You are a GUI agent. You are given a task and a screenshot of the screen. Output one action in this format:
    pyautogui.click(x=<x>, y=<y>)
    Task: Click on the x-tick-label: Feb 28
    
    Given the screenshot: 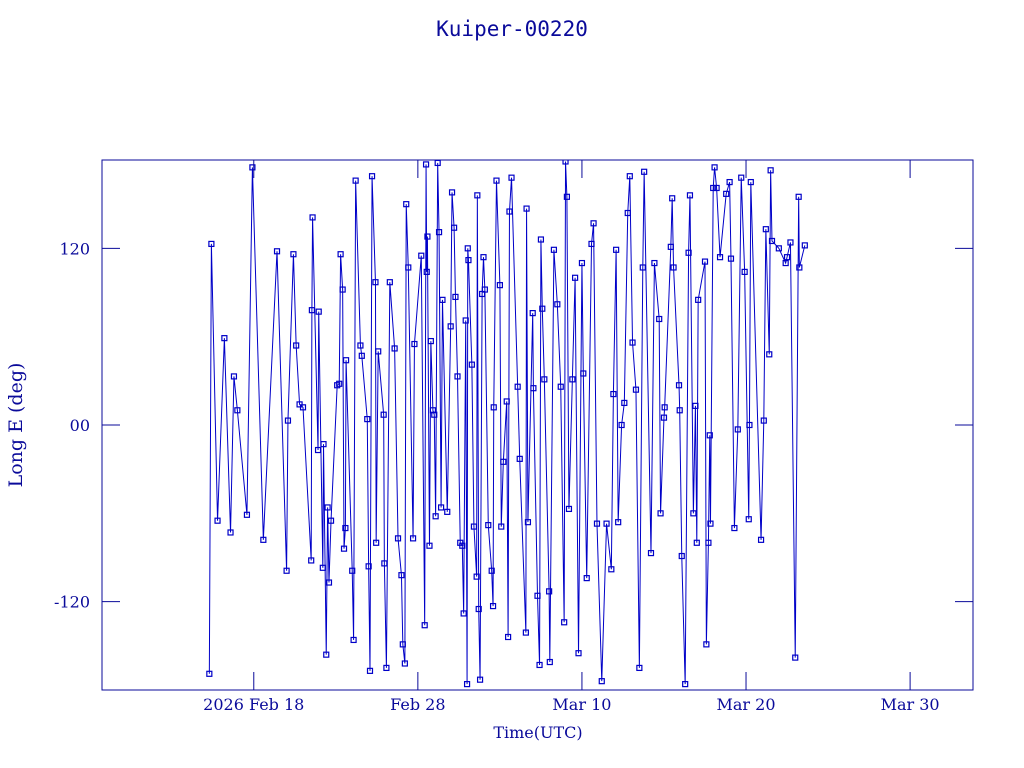 What is the action you would take?
    pyautogui.click(x=417, y=704)
    